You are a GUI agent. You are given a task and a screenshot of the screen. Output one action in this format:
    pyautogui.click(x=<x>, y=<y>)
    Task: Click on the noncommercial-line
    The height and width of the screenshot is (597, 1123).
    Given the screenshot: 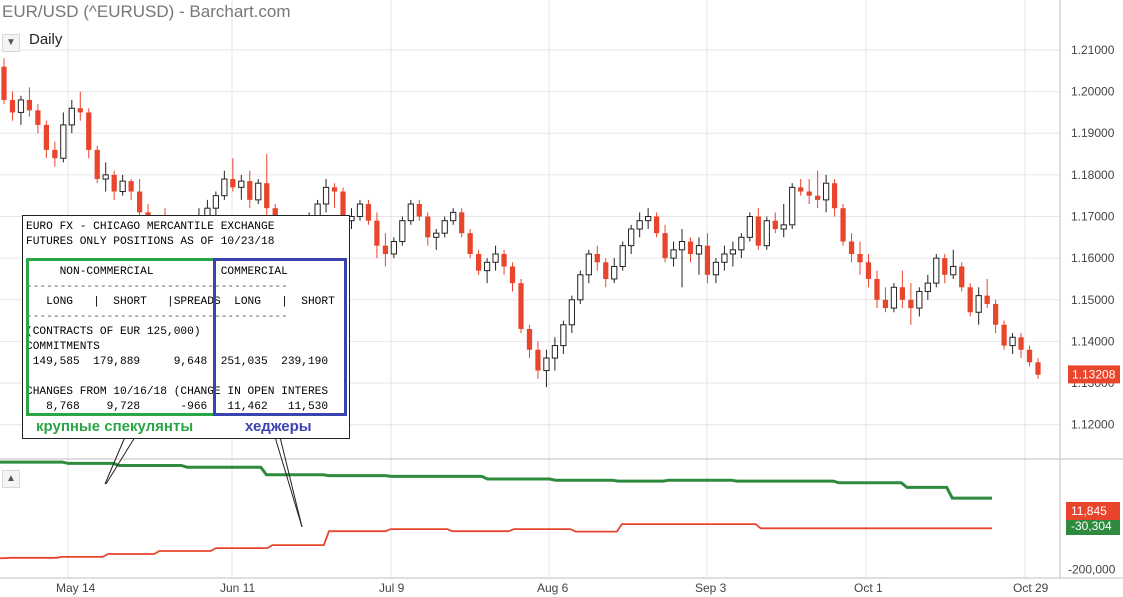 What is the action you would take?
    pyautogui.click(x=496, y=480)
    